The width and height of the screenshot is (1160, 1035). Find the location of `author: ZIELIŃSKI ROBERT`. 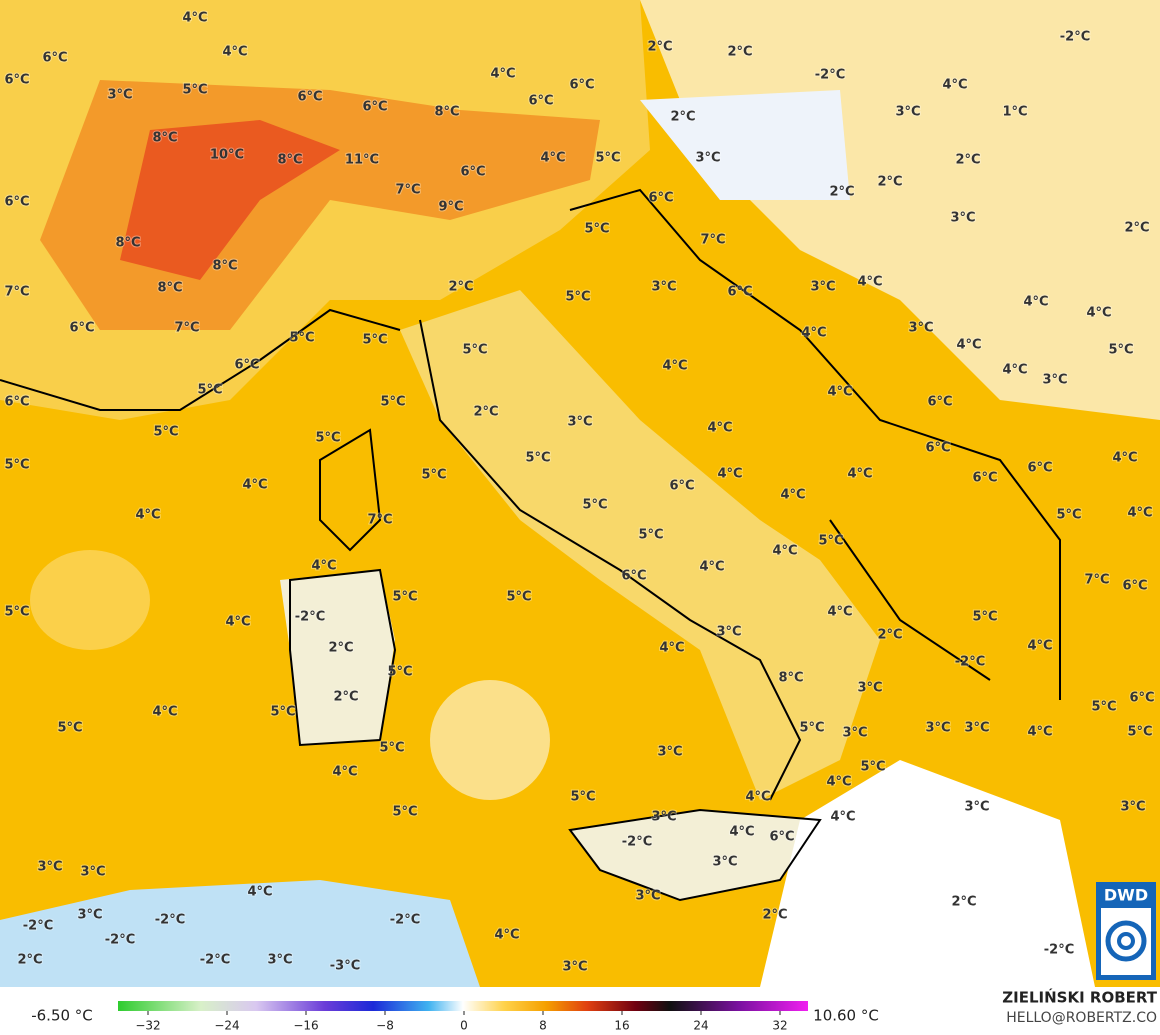

author: ZIELIŃSKI ROBERT is located at coordinates (1079, 997).